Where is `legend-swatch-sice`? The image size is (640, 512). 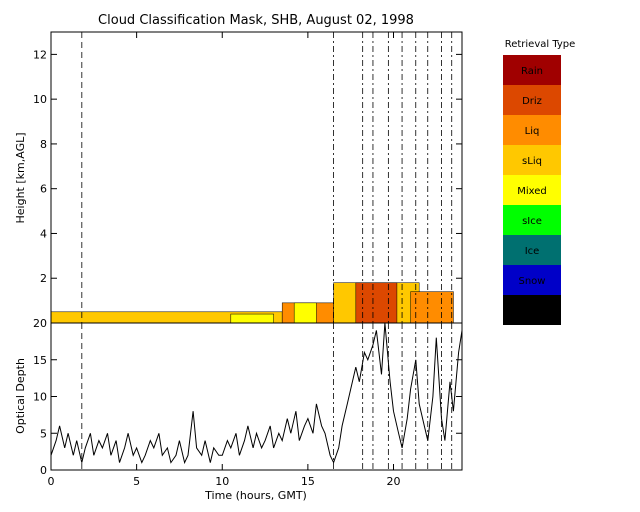 legend-swatch-sice is located at coordinates (532, 220).